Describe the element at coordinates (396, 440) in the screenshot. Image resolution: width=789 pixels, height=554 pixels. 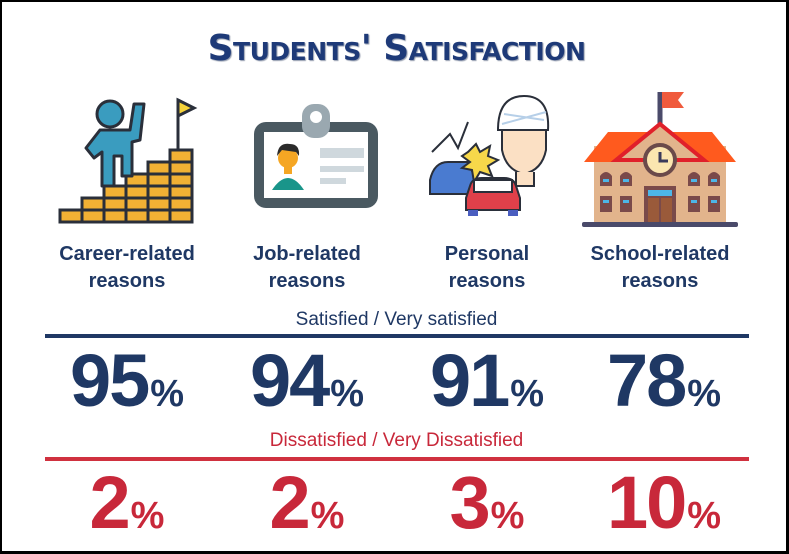
I see `dissatisfied-section-label: Dissatisfied / Very Dissatisfied` at that location.